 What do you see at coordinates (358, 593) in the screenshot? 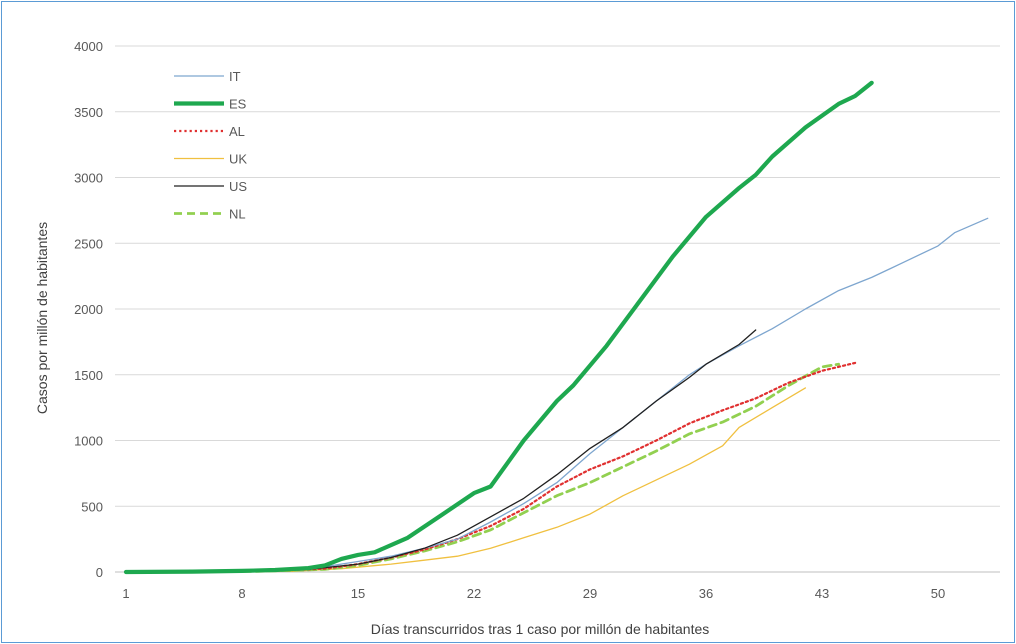
I see `x-tick-label-15: 15` at bounding box center [358, 593].